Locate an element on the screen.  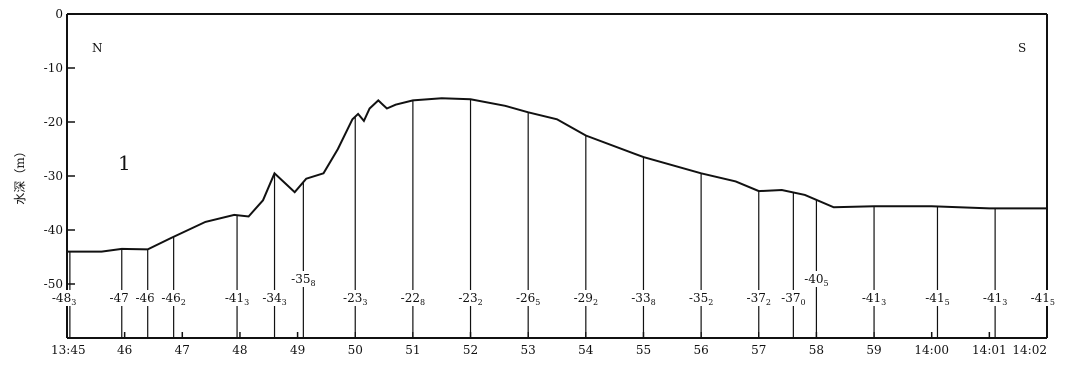
sounding-label: -232 is located at coordinates (470, 299).